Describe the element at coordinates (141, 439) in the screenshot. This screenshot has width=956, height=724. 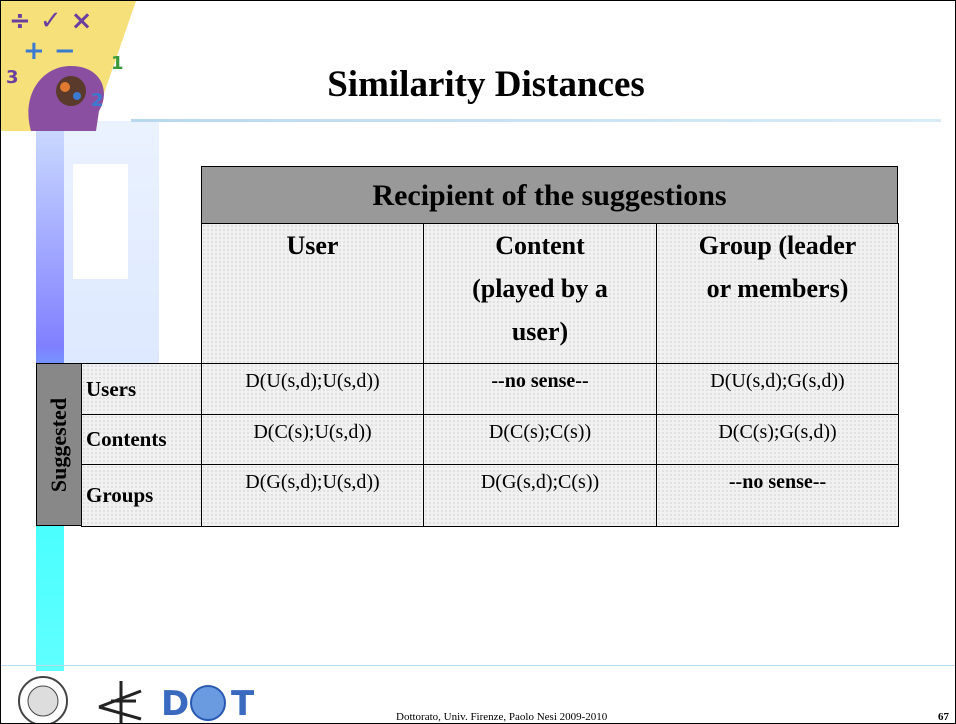
I see `row-header: Contents` at that location.